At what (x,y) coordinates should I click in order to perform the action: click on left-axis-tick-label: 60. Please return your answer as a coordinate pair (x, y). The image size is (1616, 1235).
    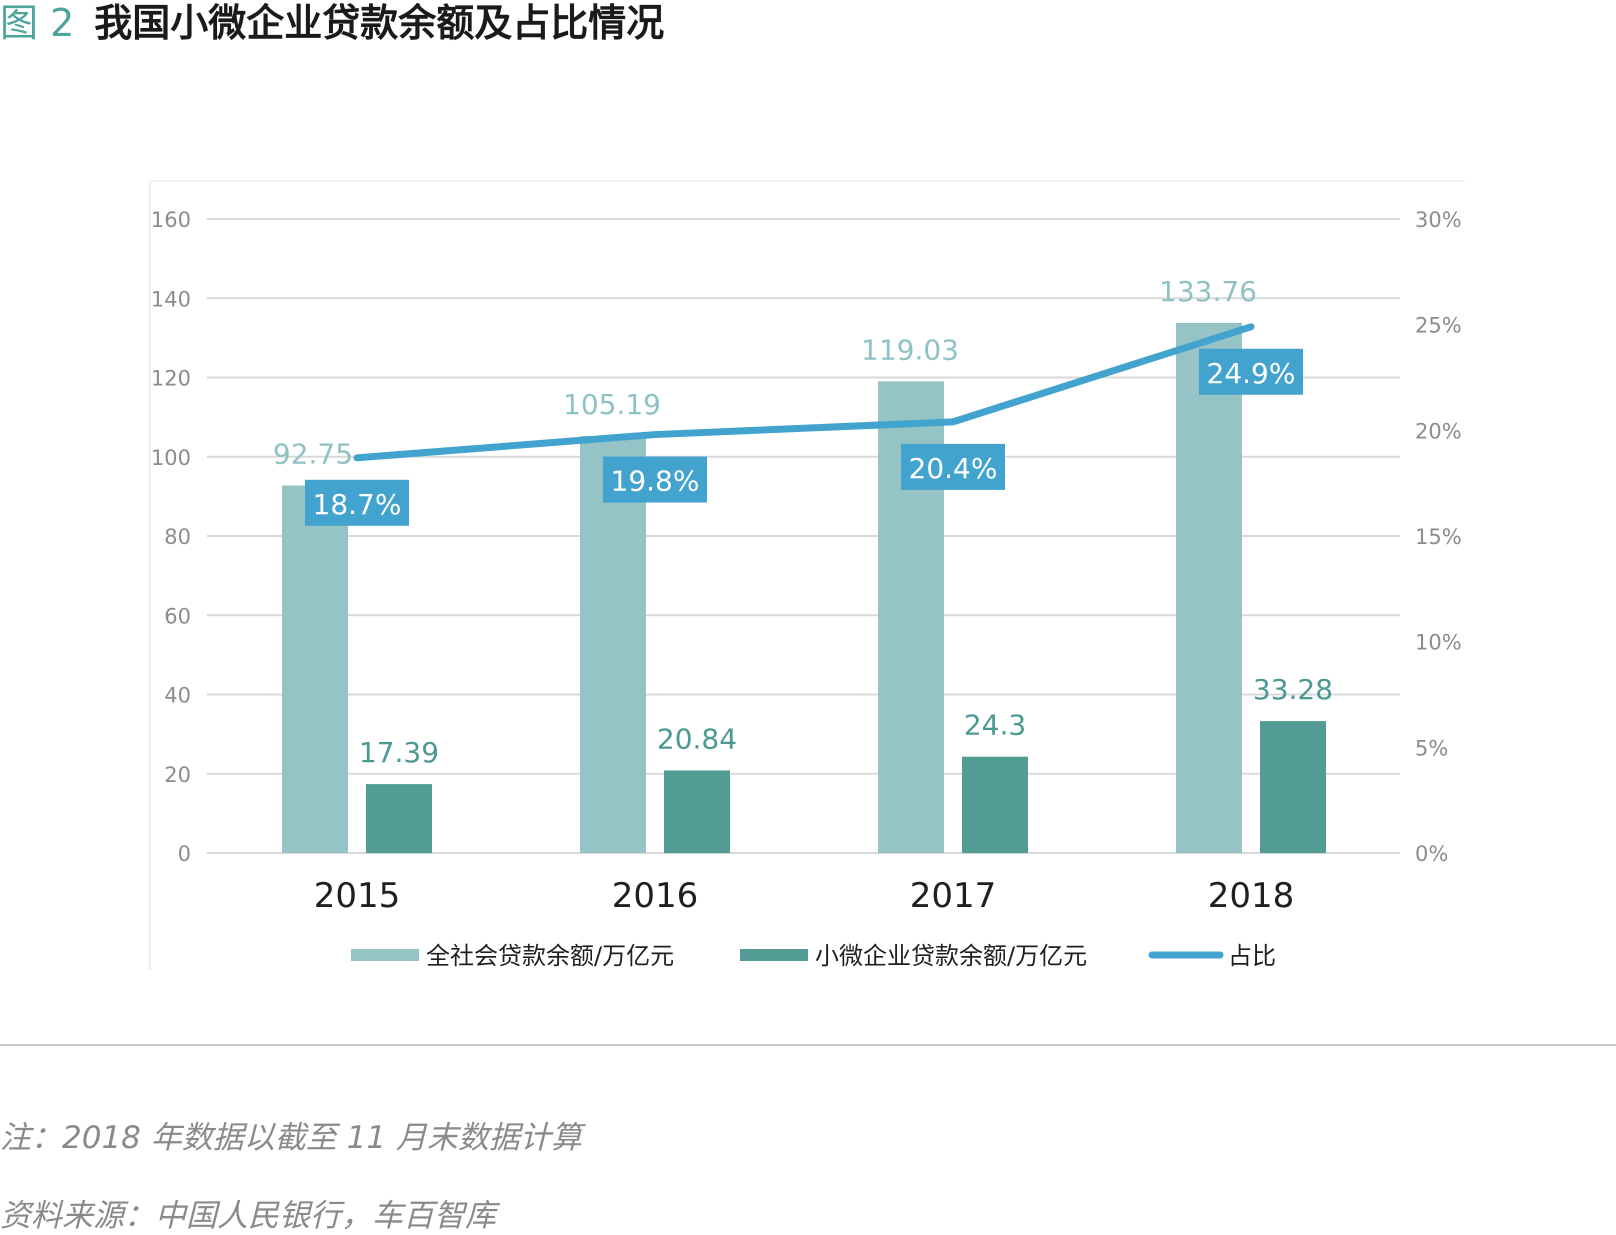
    Looking at the image, I should click on (177, 616).